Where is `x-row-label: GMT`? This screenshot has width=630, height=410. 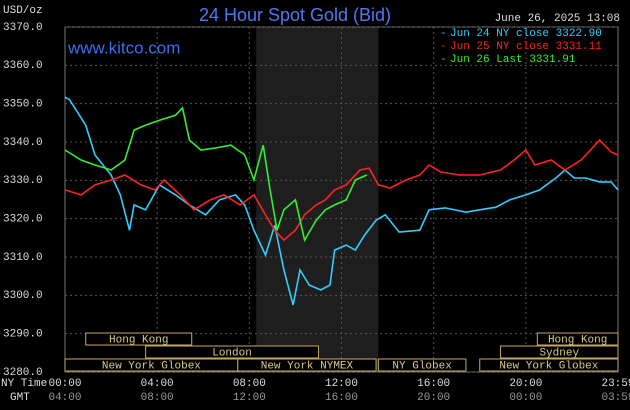
x-row-label: GMT is located at coordinates (20, 398).